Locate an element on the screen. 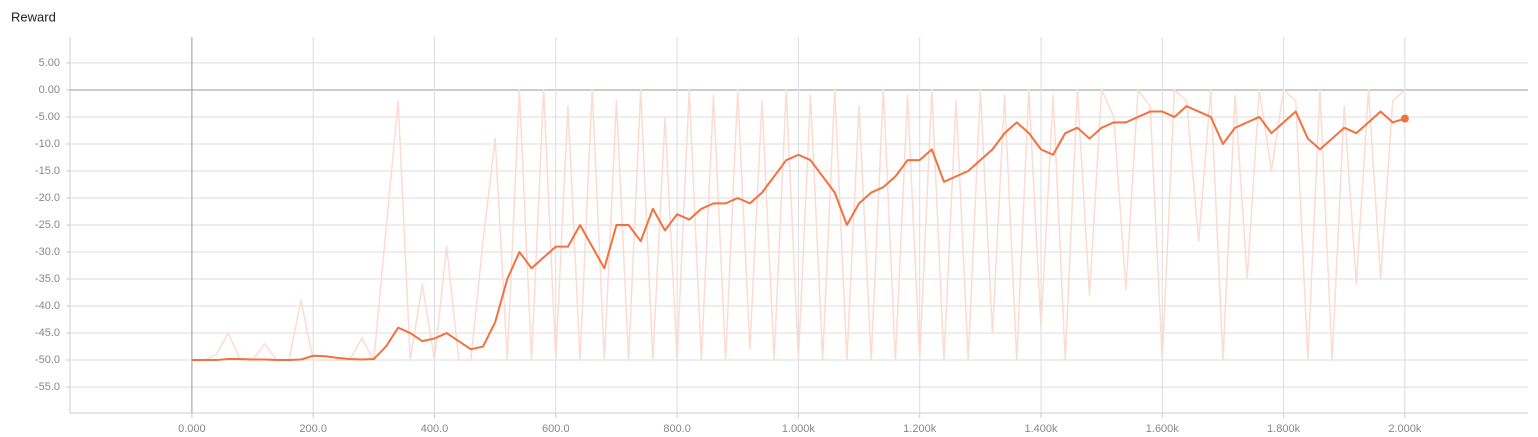 The image size is (1538, 437). x-tick-label: 2.000k is located at coordinates (1405, 429).